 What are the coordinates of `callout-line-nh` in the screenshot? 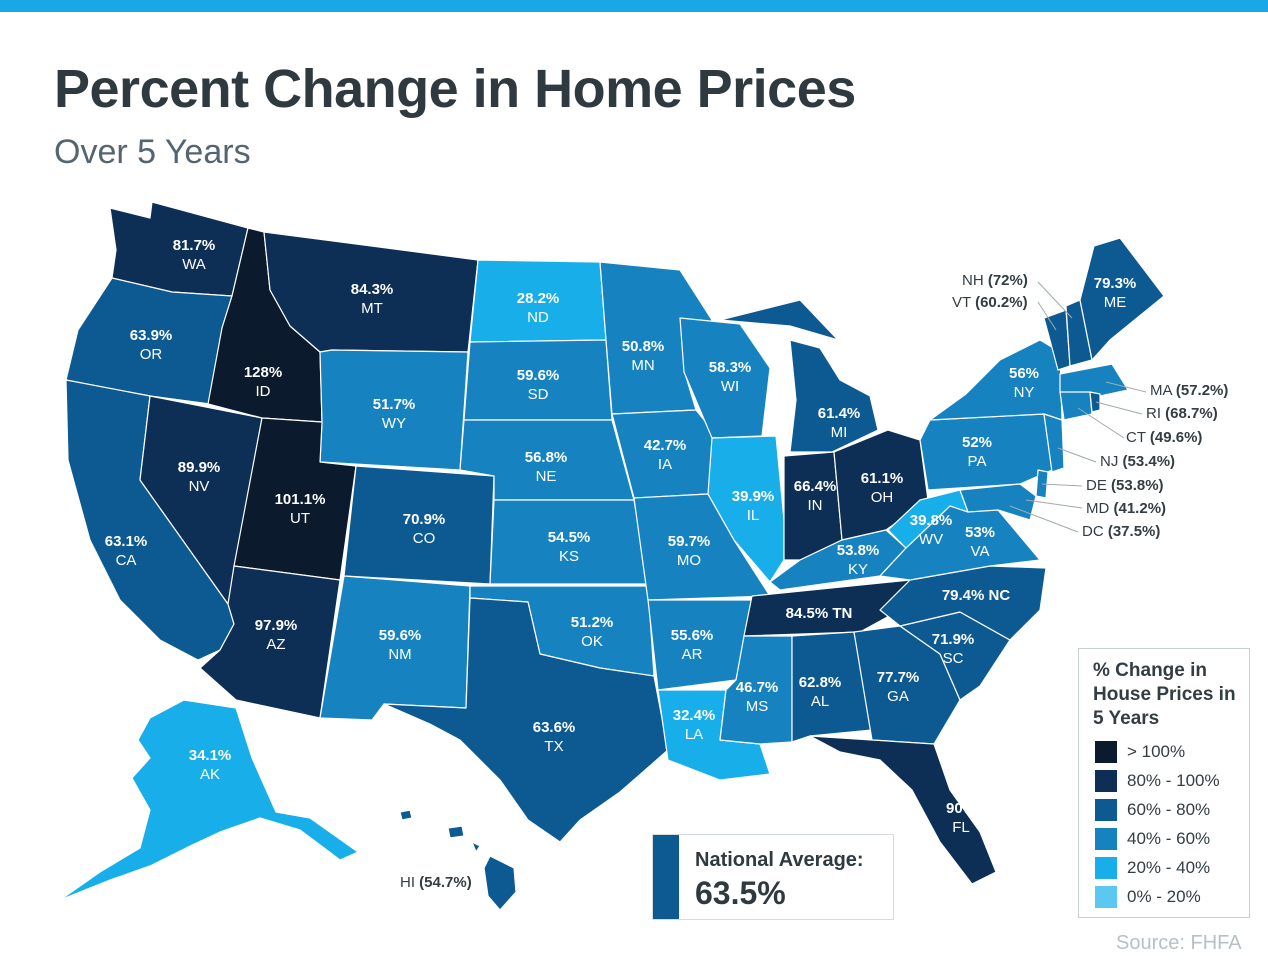 It's located at (1055, 300).